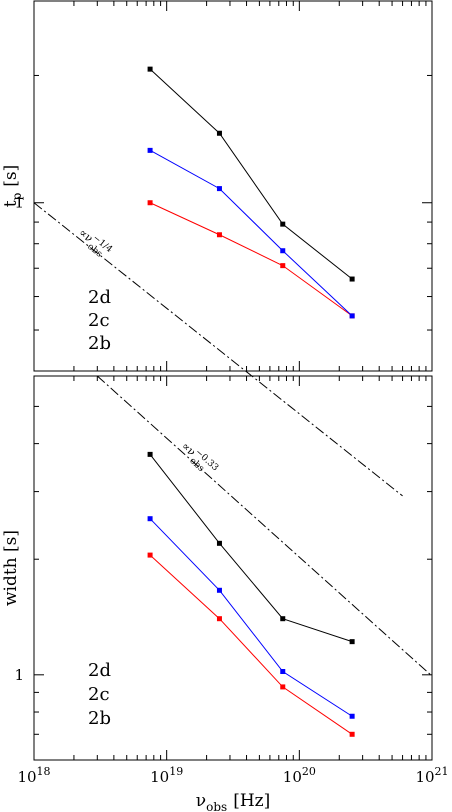 This screenshot has width=452, height=812. I want to click on series-group-top, so click(251, 192).